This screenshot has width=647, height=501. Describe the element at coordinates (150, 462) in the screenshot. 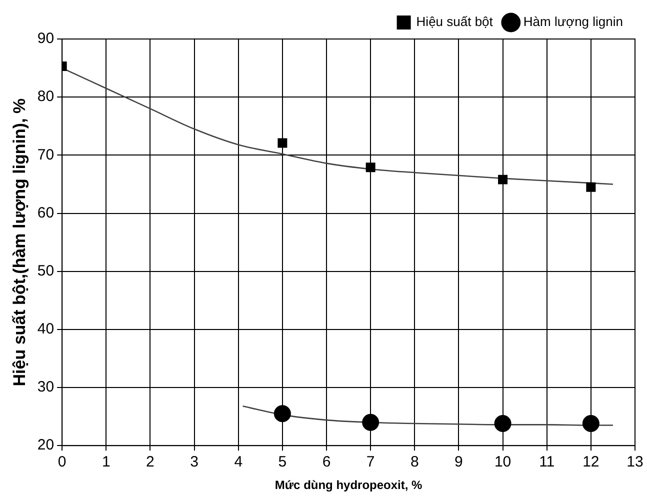

I see `x-tick-label: 2` at that location.